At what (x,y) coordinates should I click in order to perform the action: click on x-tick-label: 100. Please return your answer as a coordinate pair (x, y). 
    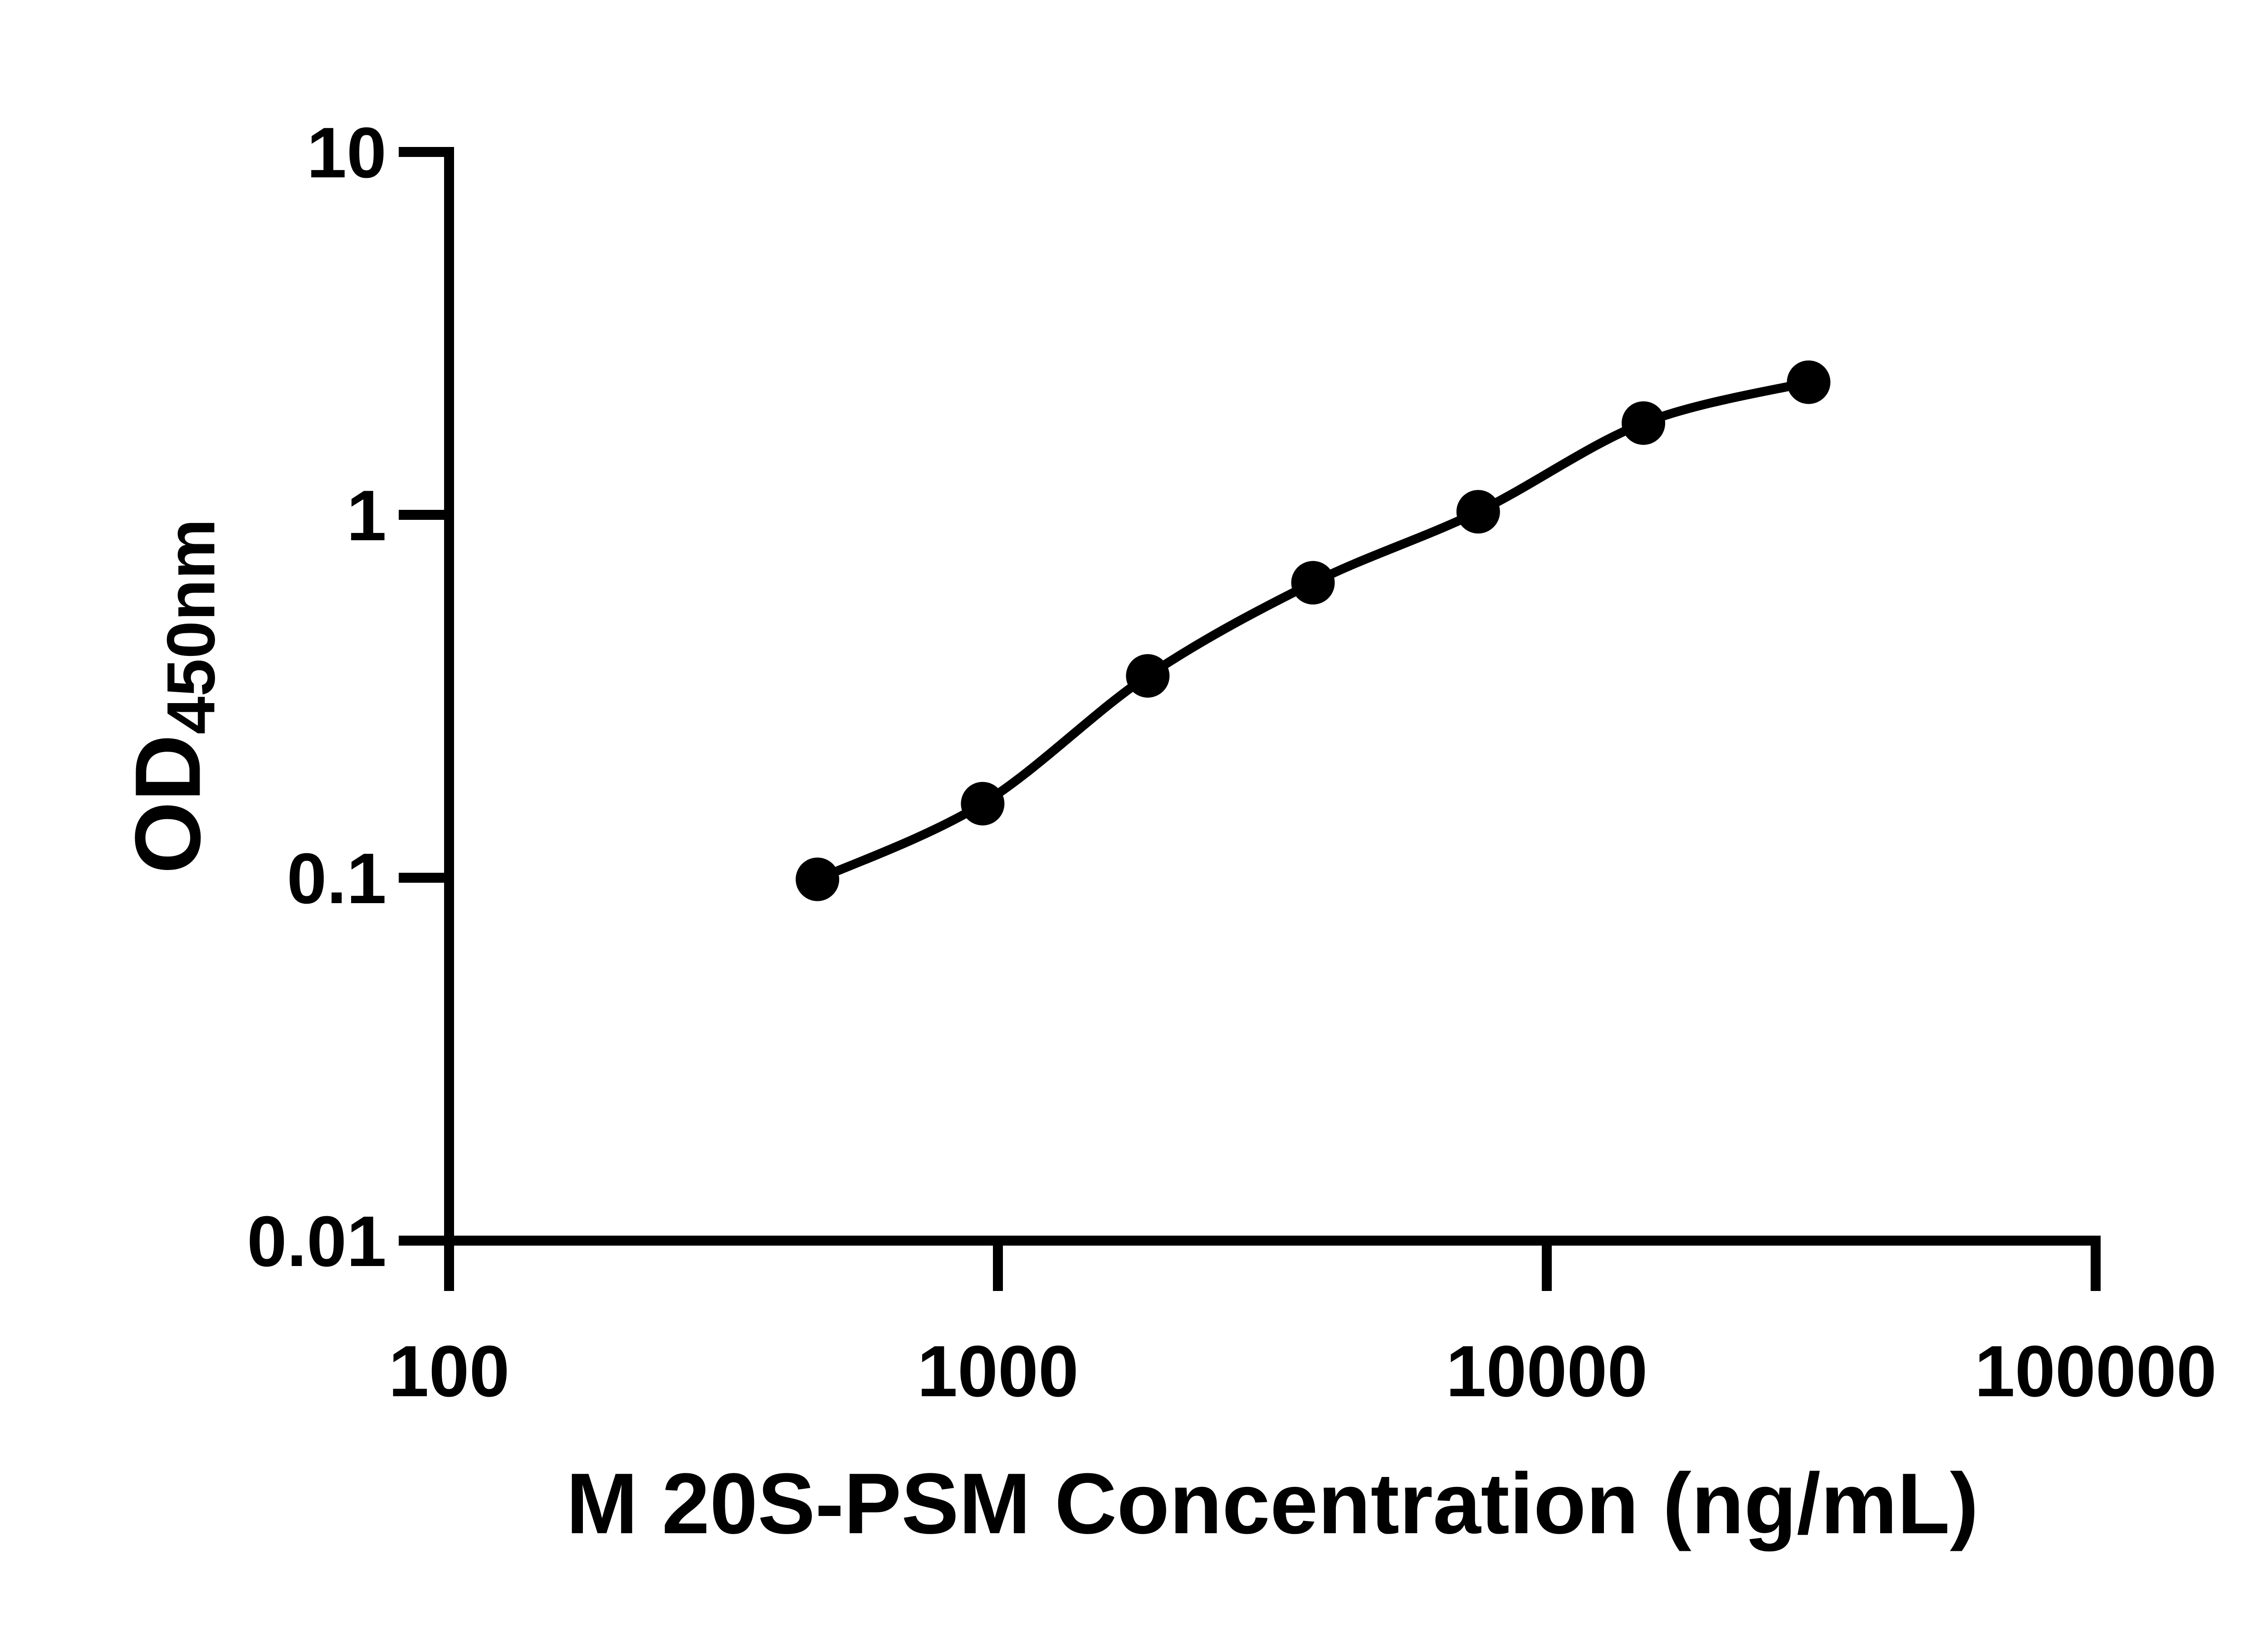
    Looking at the image, I should click on (450, 1371).